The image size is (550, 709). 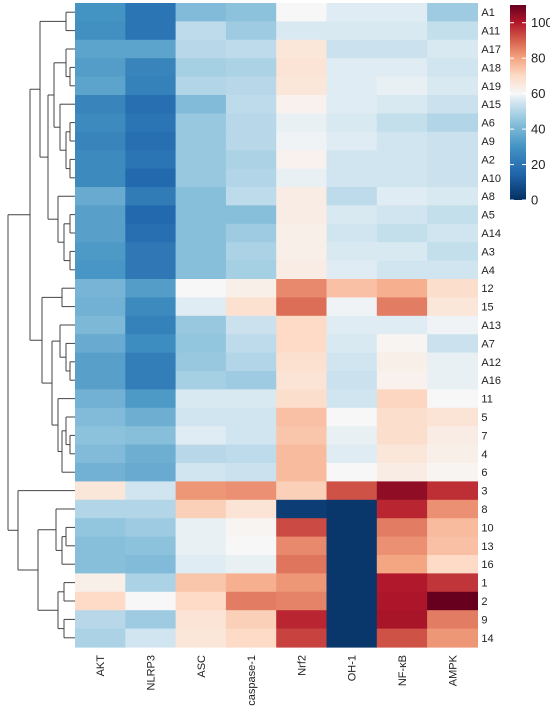 What do you see at coordinates (491, 87) in the screenshot?
I see `row-label: A19` at bounding box center [491, 87].